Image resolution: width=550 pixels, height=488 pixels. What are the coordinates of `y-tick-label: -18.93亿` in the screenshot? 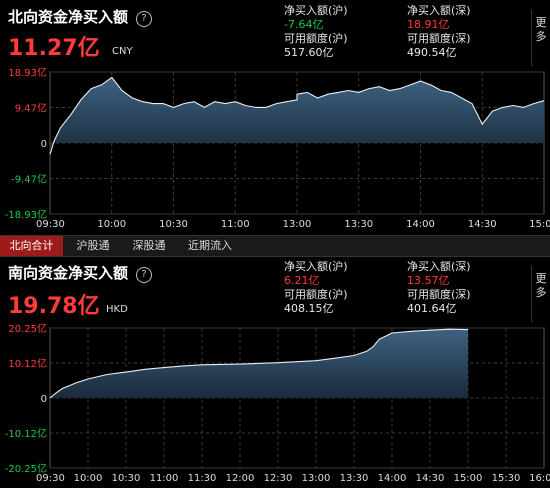 It's located at (26, 214).